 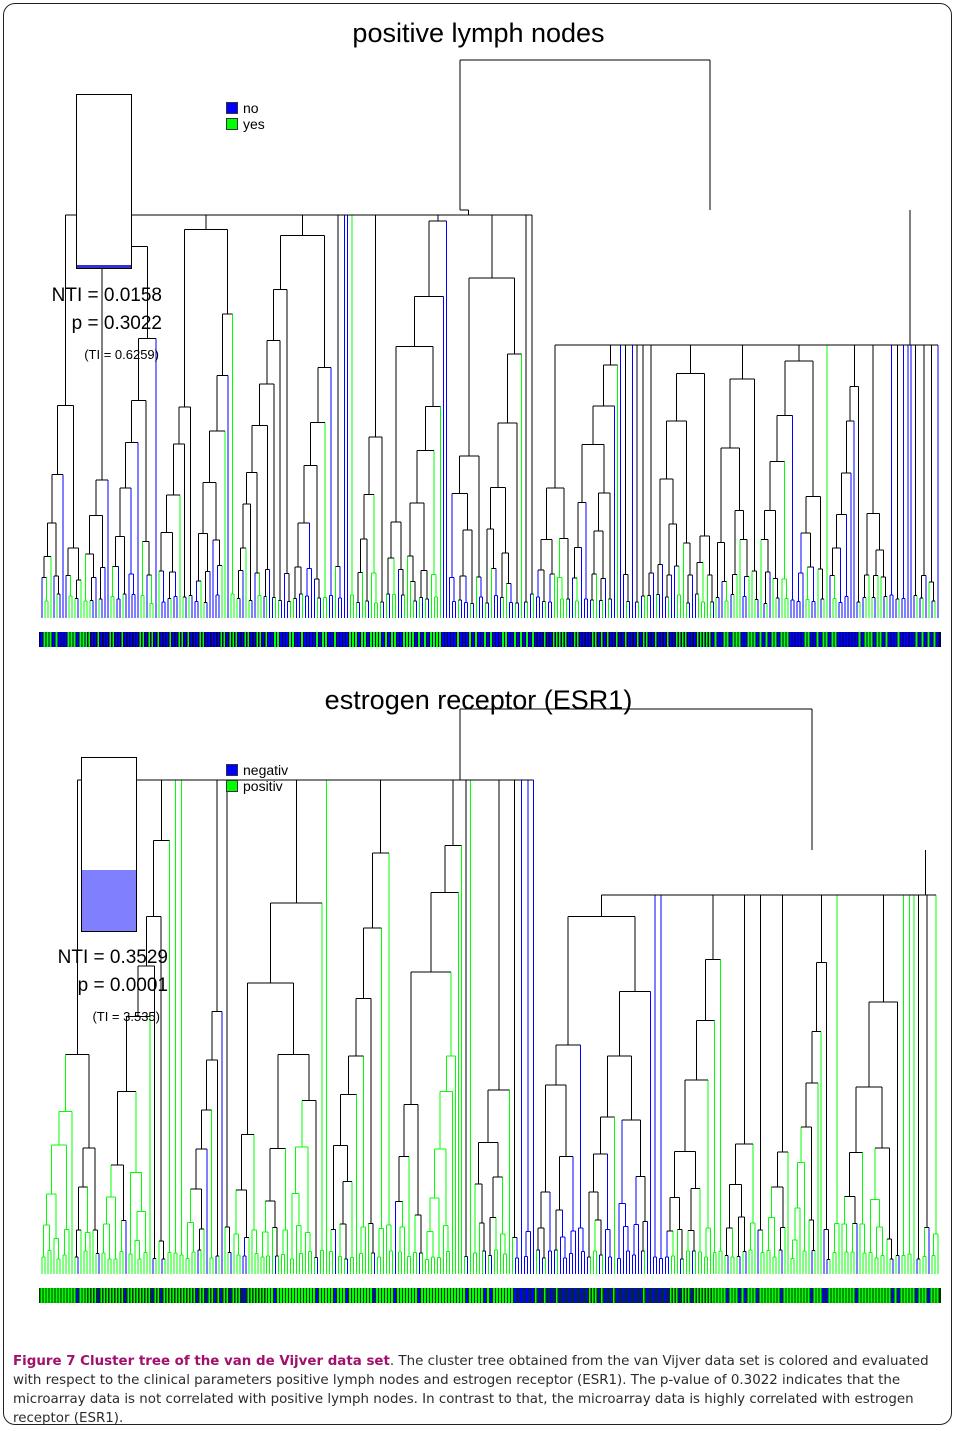 I want to click on ti-value: (TI = 0.6259), so click(x=121, y=354).